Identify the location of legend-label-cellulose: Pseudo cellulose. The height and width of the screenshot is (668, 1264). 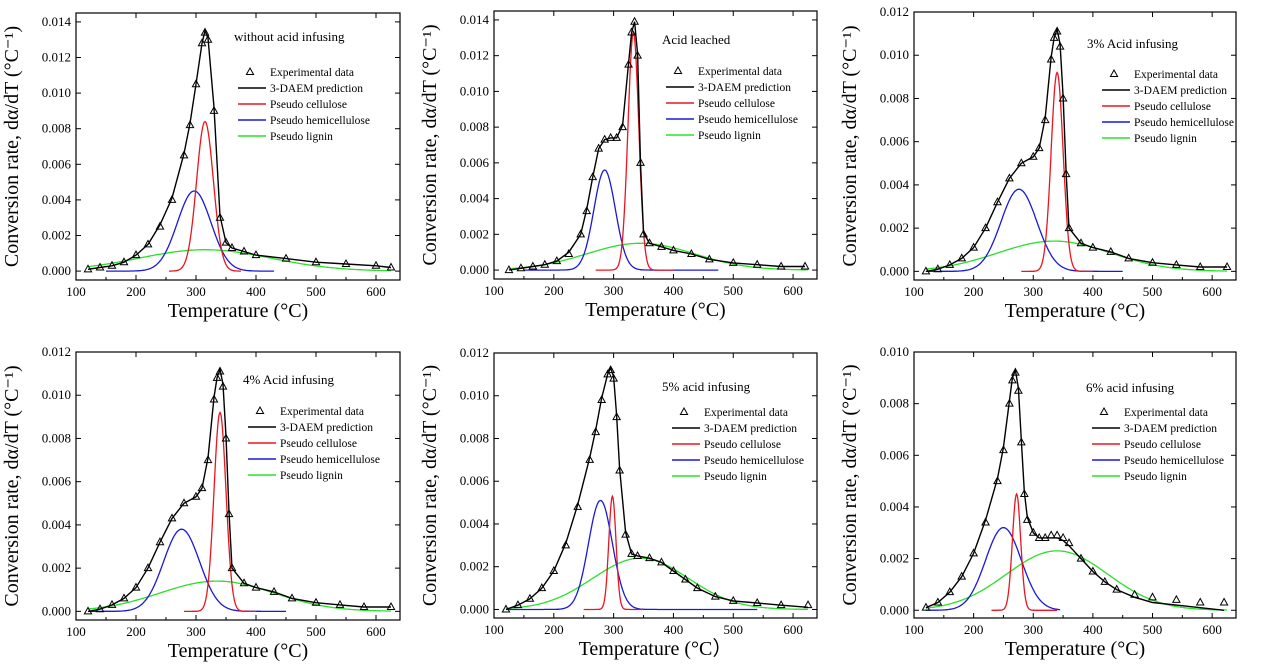
(308, 105).